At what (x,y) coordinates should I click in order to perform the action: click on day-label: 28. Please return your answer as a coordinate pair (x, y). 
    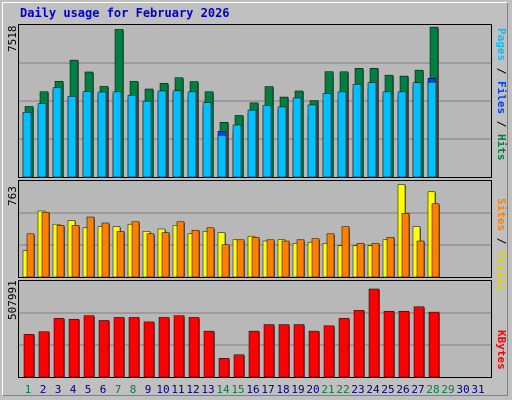
    Looking at the image, I should click on (433, 389).